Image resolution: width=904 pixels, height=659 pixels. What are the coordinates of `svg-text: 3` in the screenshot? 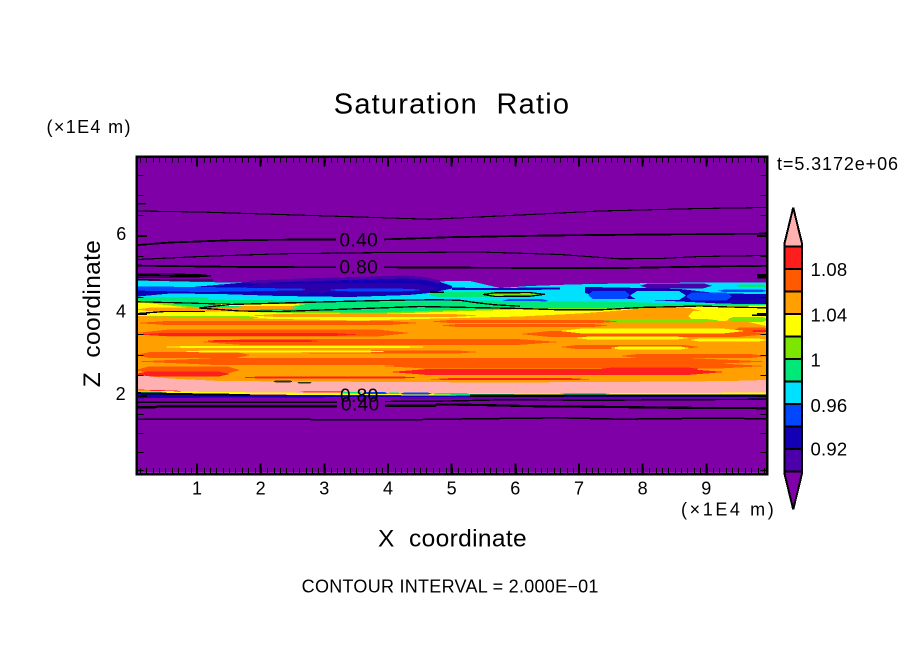 It's located at (324, 489).